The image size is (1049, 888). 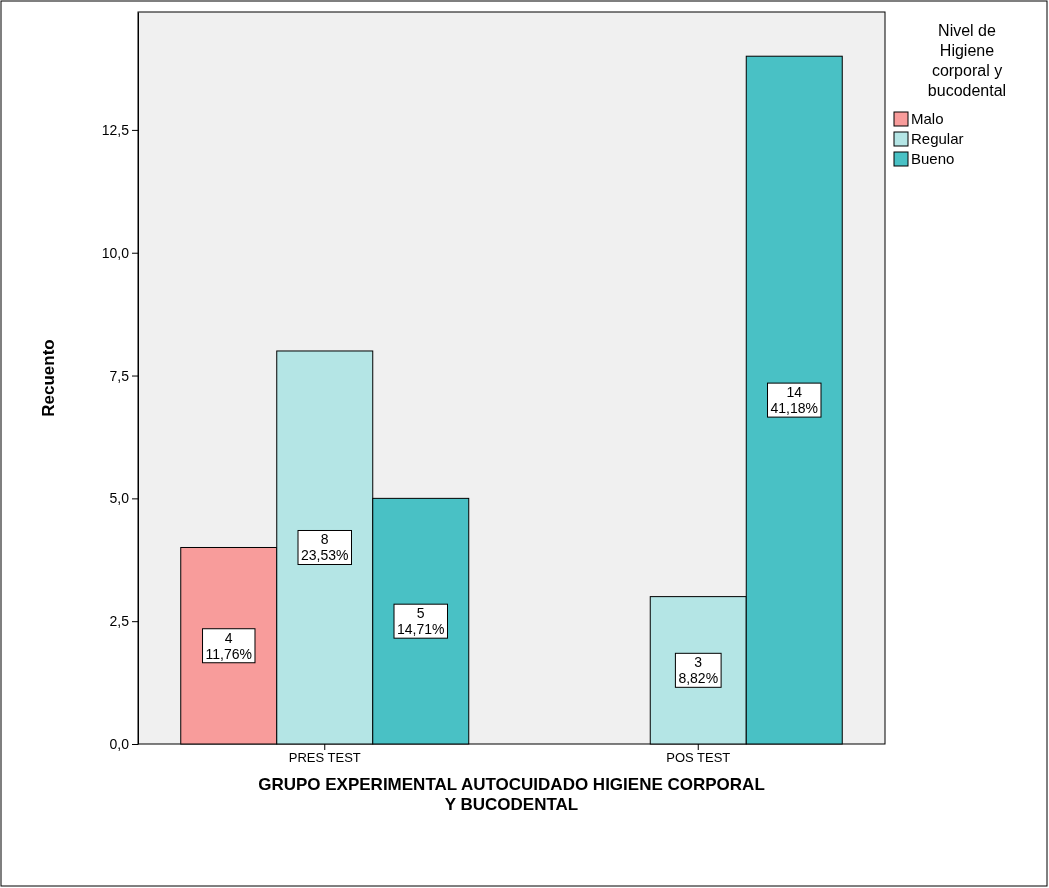 What do you see at coordinates (119, 498) in the screenshot?
I see `y-tick-label: 5,0` at bounding box center [119, 498].